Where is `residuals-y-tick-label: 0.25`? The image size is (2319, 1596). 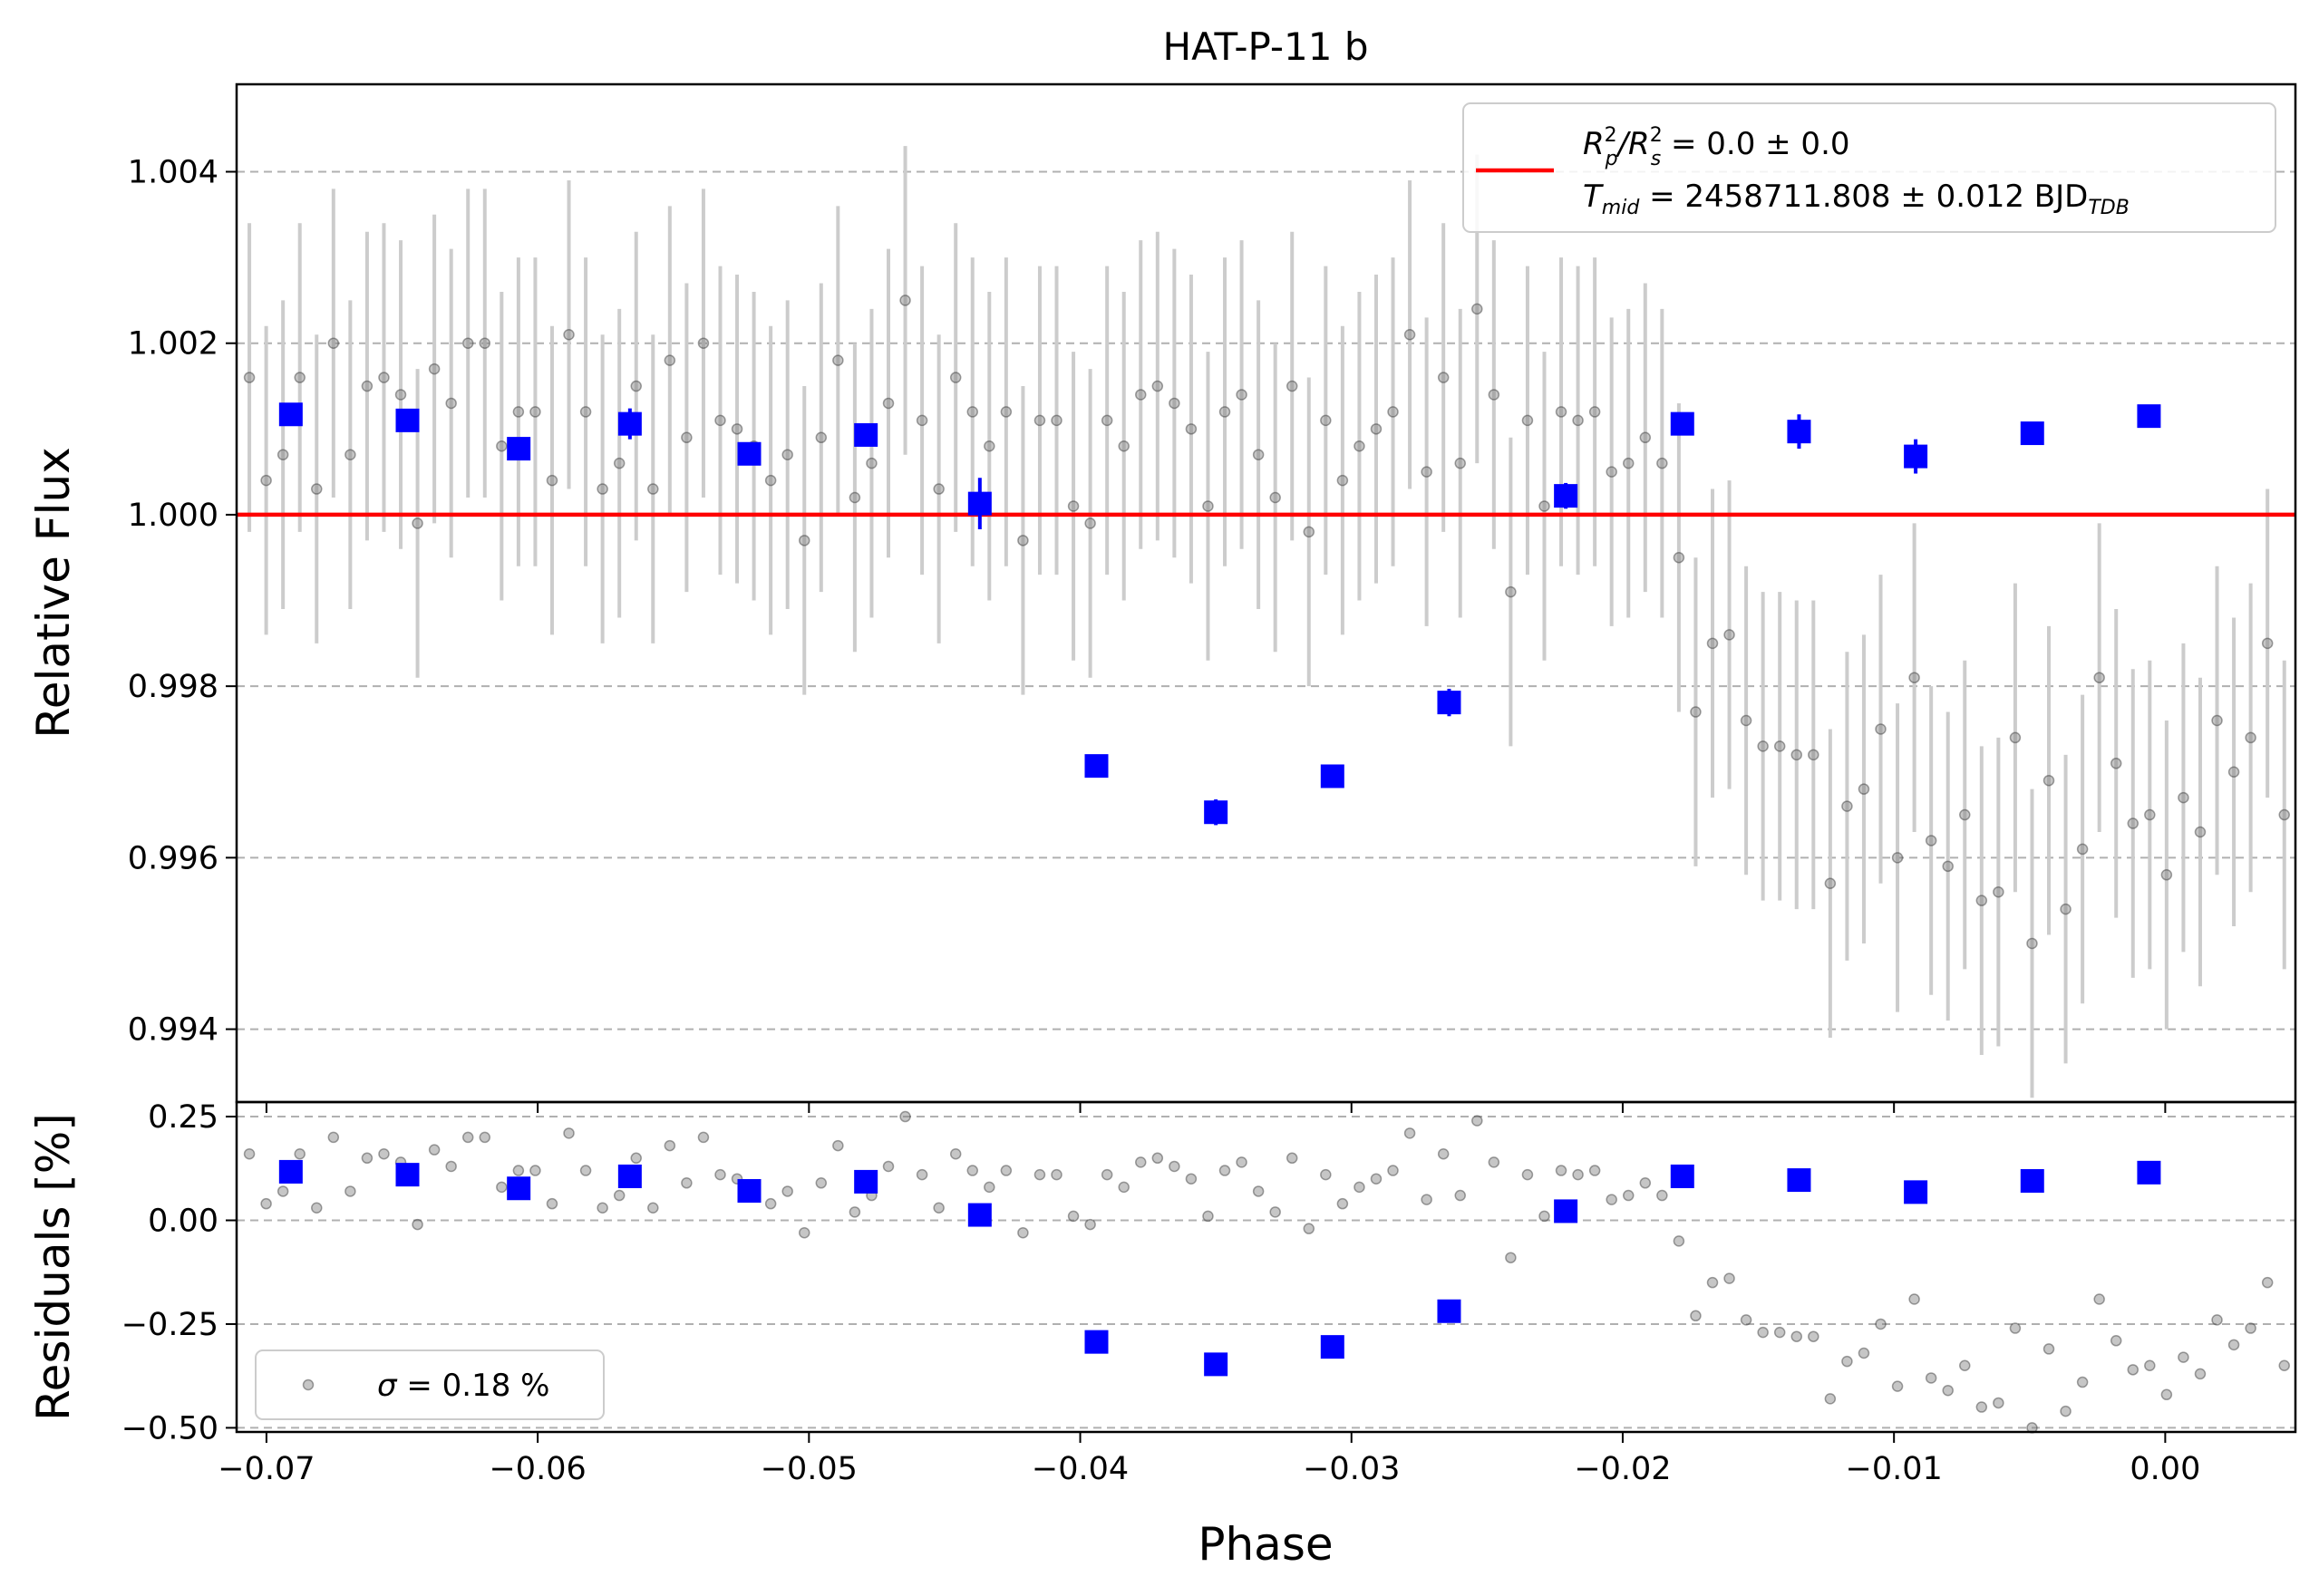
residuals-y-tick-label: 0.25 is located at coordinates (183, 1117).